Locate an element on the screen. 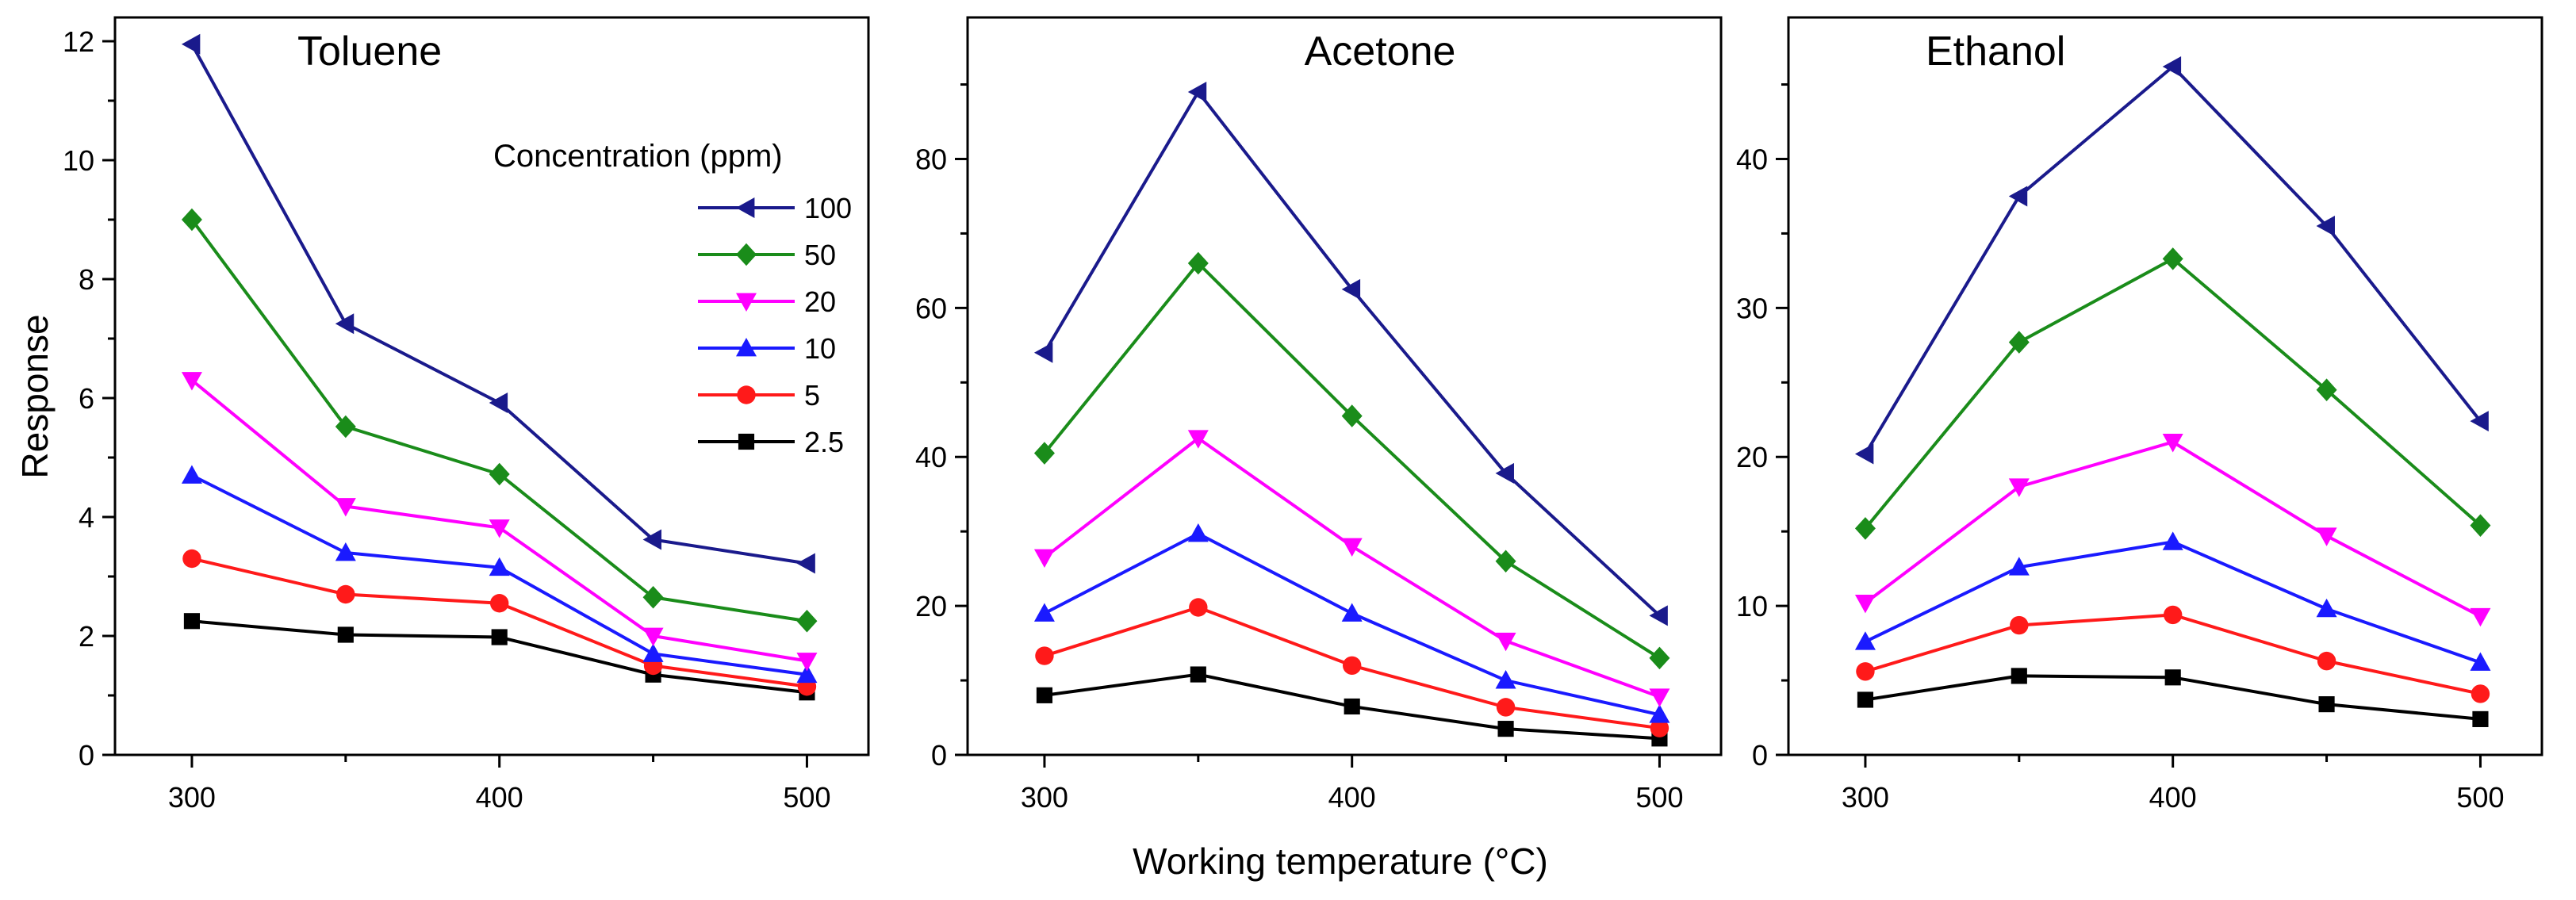 The image size is (2576, 900). legend-label: 10 is located at coordinates (820, 348).